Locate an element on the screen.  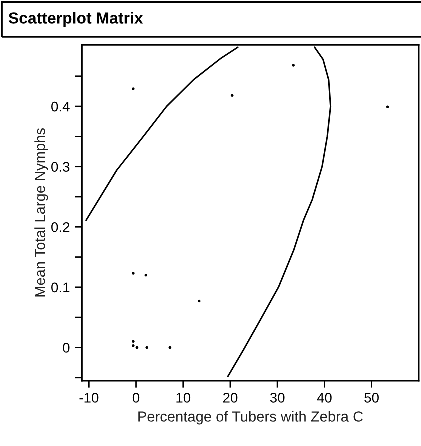
chart-title: Scatterplot Matrix is located at coordinates (76, 20).